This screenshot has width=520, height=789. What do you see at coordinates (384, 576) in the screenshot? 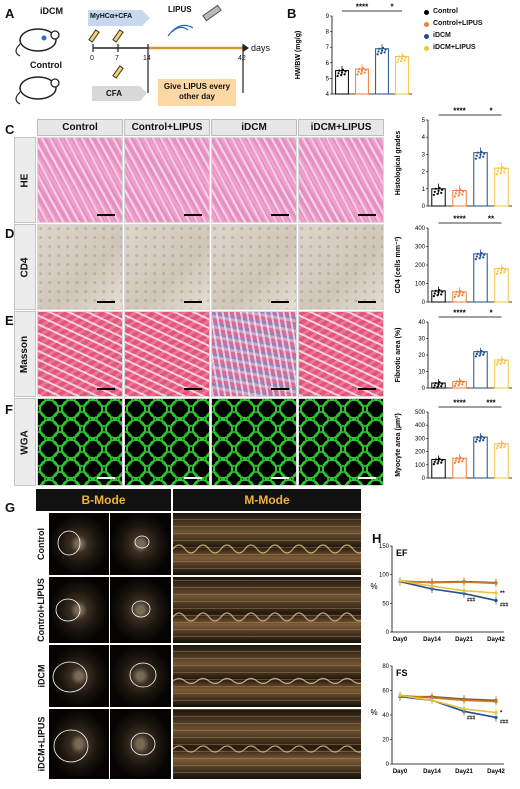
I see `y-tick-label: 100` at bounding box center [384, 576].